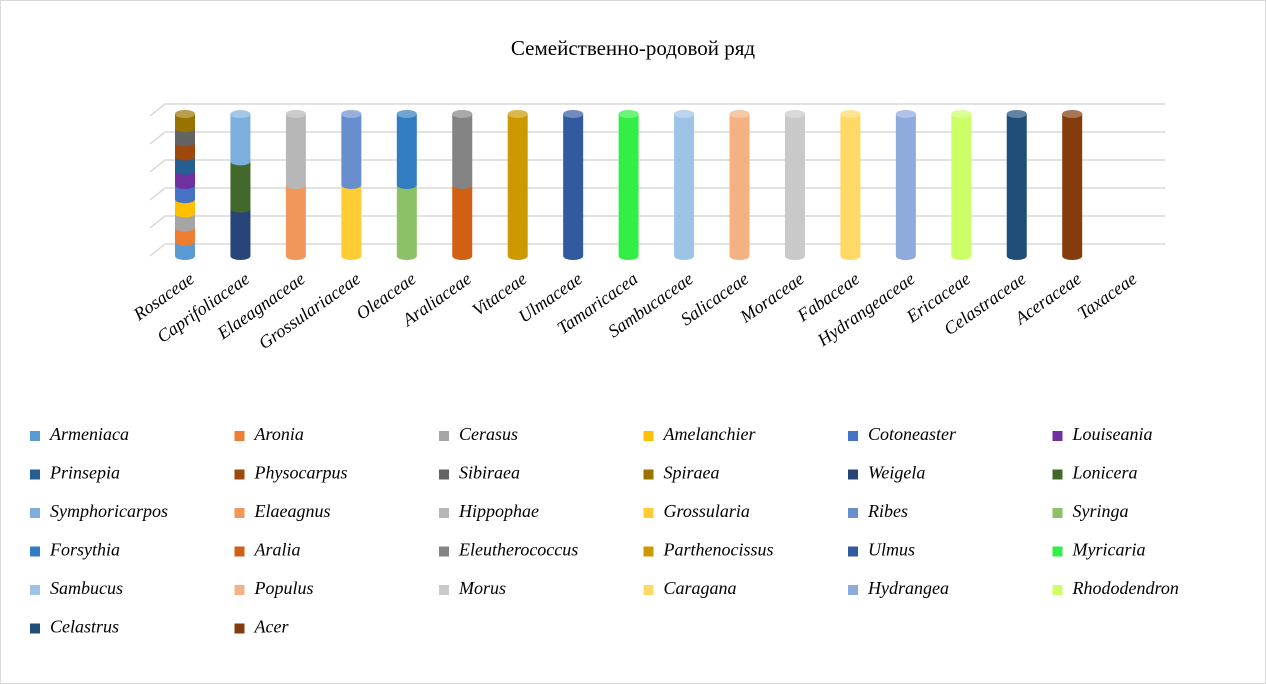 Image resolution: width=1266 pixels, height=684 pixels. What do you see at coordinates (109, 511) in the screenshot?
I see `legend-label: Symphoricarpos` at bounding box center [109, 511].